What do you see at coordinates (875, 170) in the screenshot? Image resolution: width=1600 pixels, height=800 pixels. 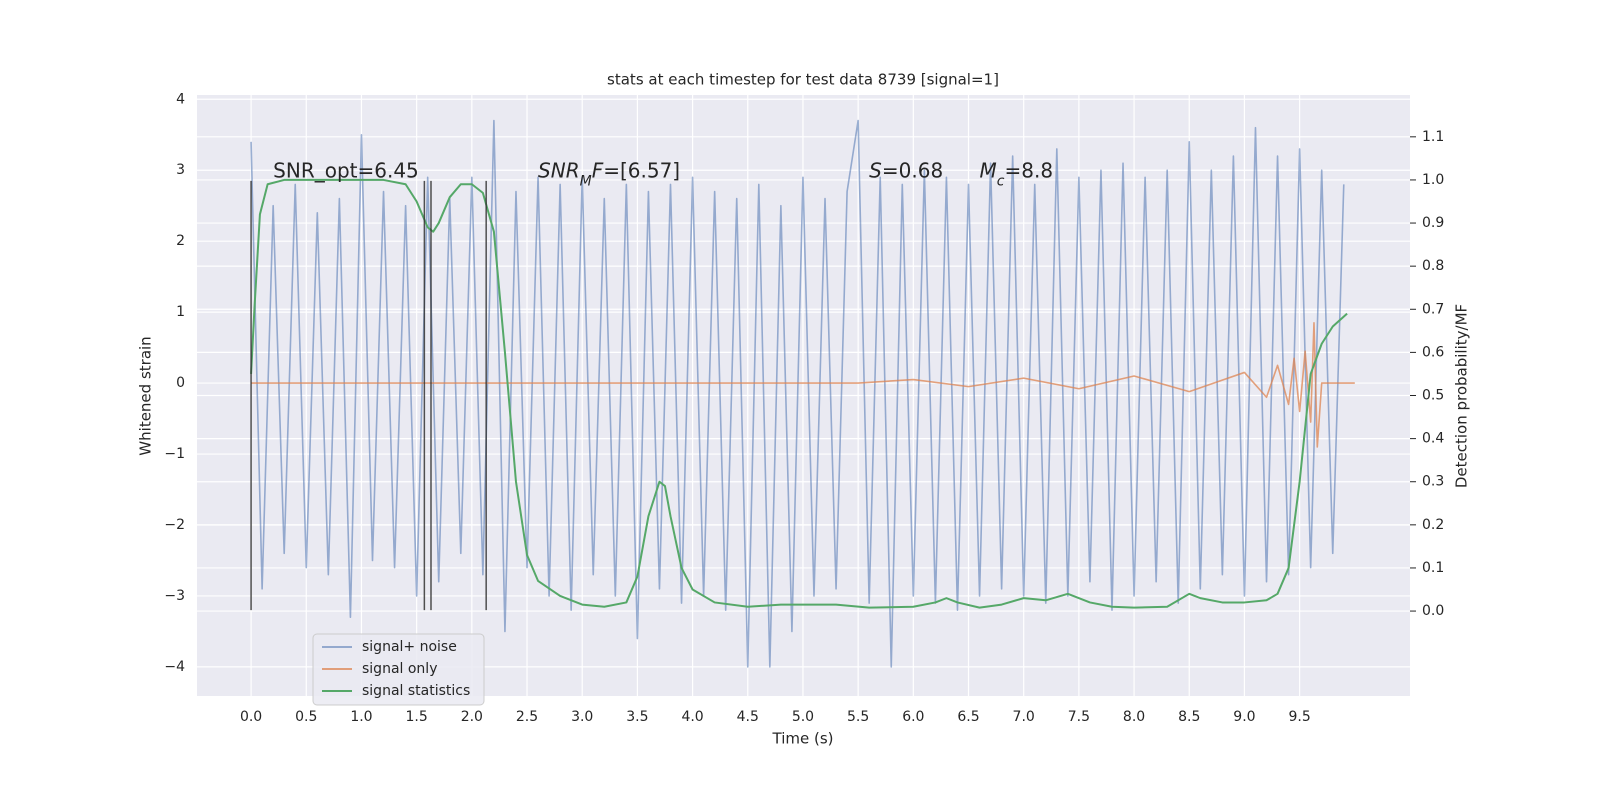 I see `annotation-part: S` at bounding box center [875, 170].